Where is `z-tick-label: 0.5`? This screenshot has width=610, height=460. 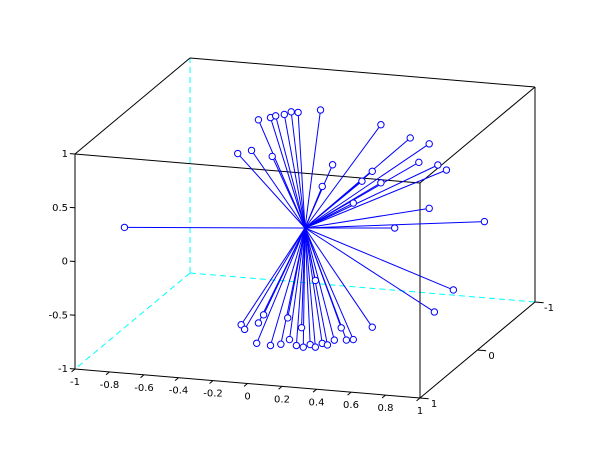 z-tick-label: 0.5 is located at coordinates (60, 208).